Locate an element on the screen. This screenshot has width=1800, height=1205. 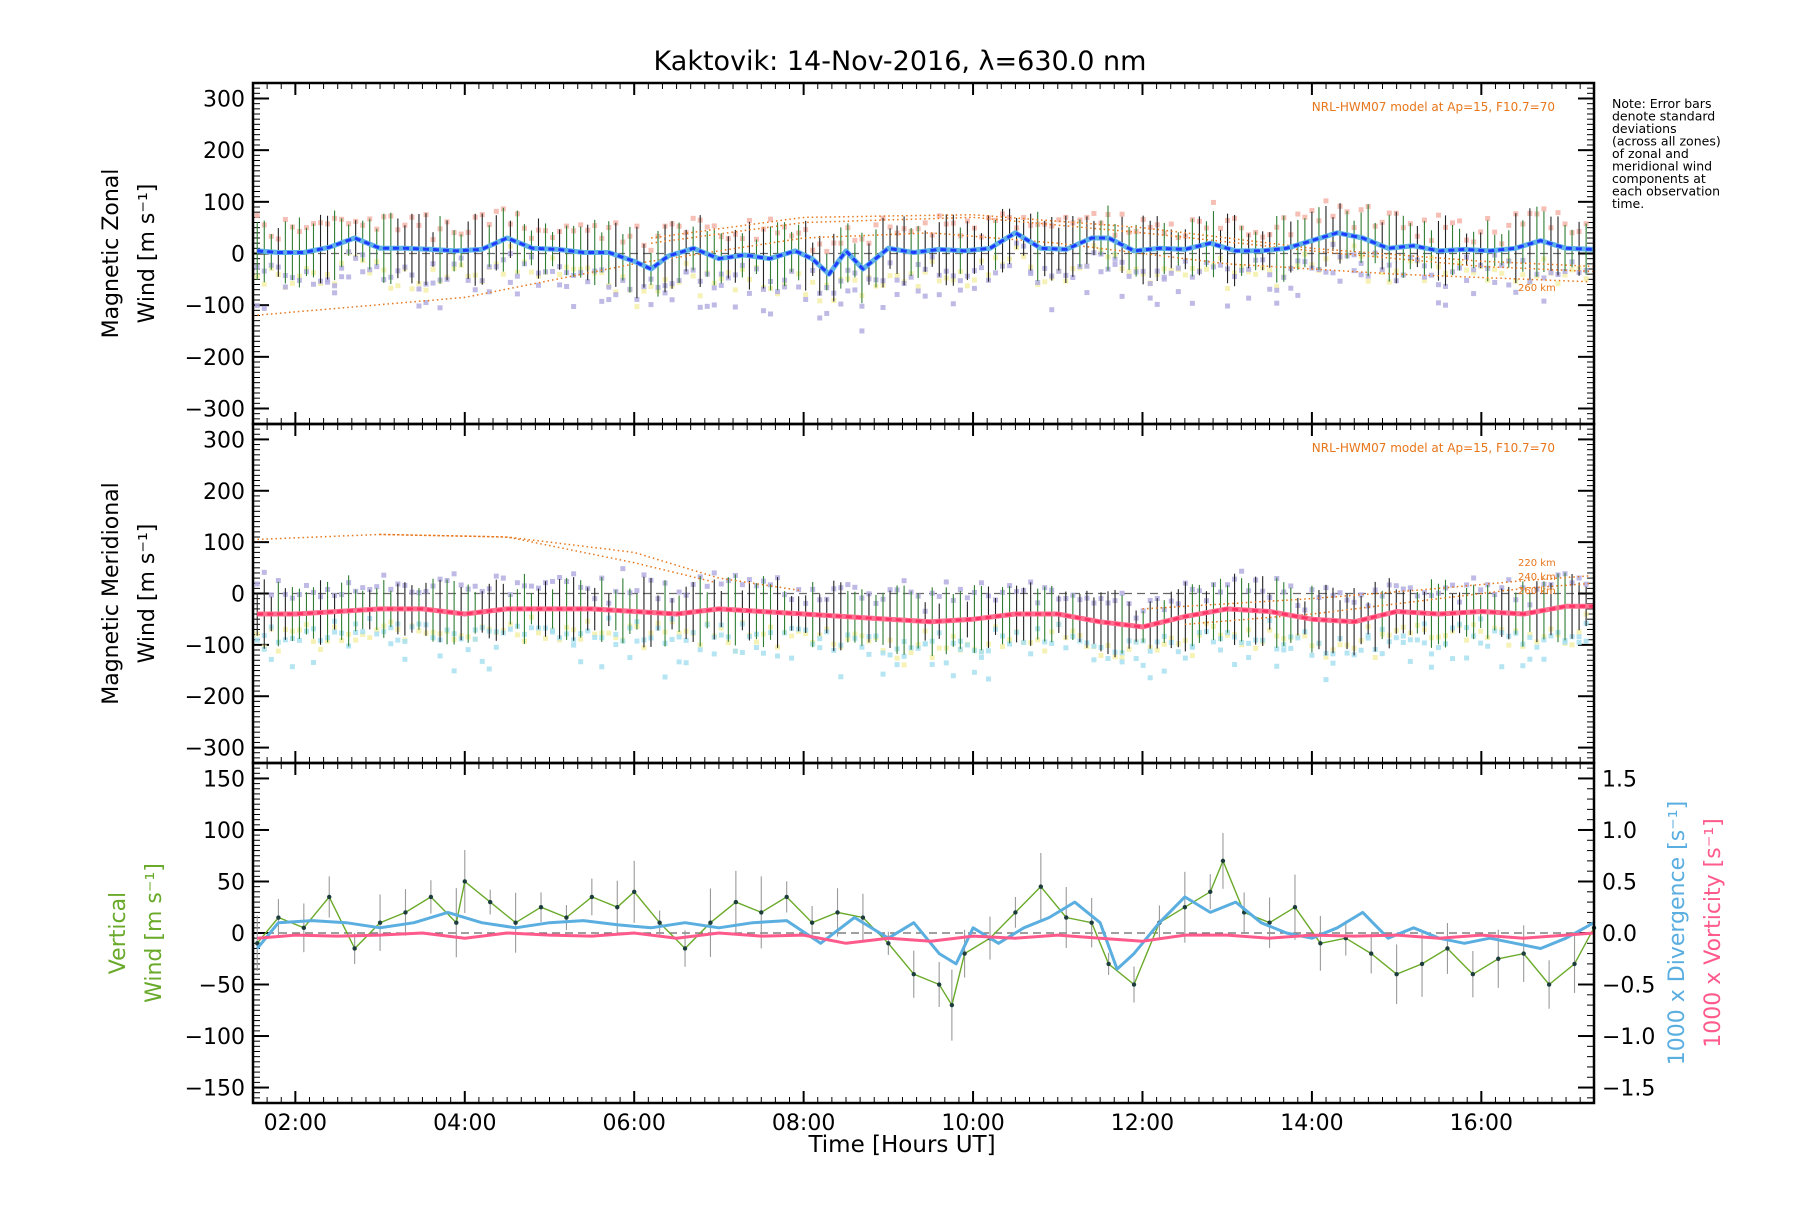
y-tick-label: 300 is located at coordinates (224, 100).